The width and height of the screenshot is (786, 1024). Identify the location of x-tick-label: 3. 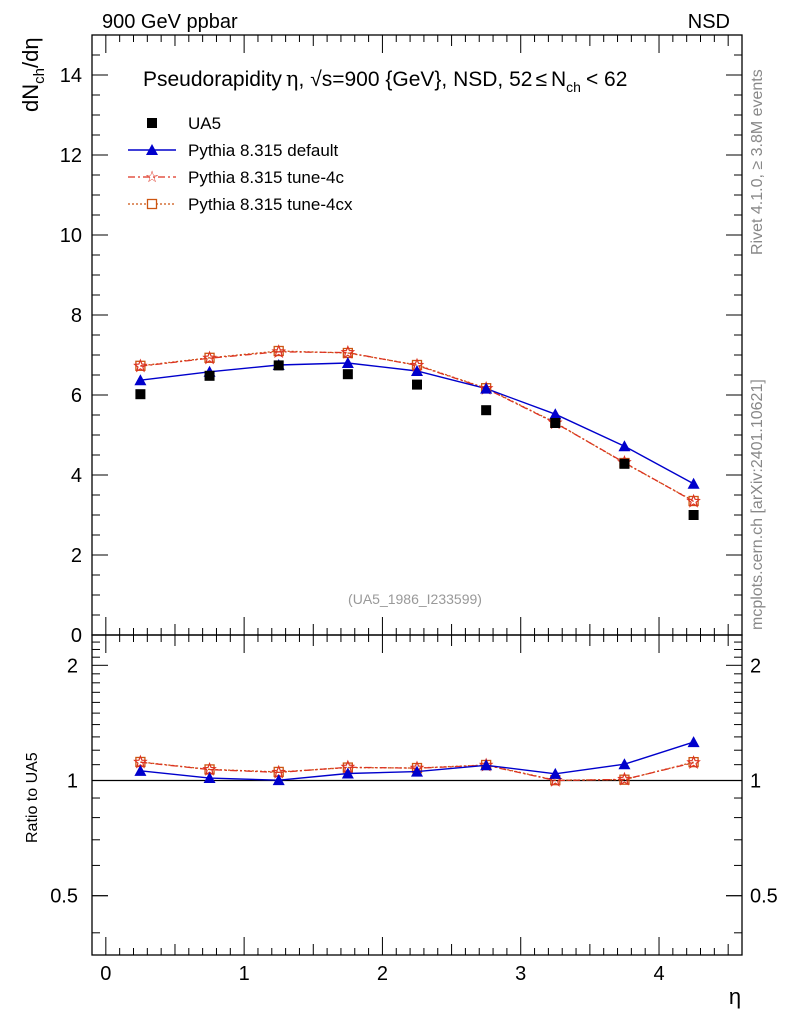
(520, 974).